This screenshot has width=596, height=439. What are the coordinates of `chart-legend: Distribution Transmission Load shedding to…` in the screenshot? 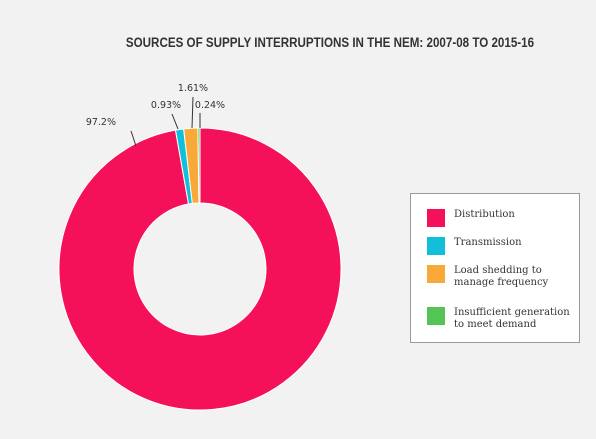 It's located at (495, 268).